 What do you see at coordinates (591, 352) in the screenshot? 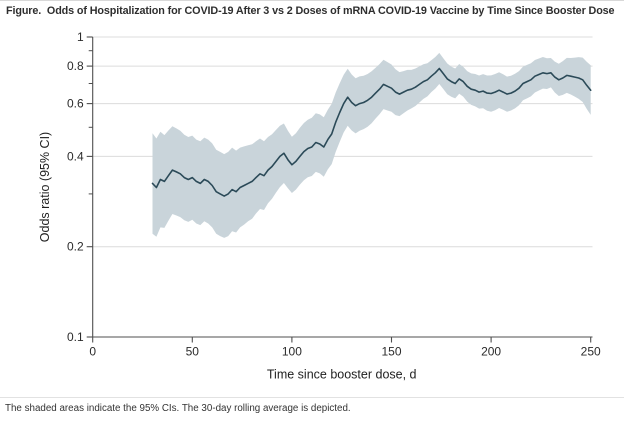
I see `x-tick-label: 250` at bounding box center [591, 352].